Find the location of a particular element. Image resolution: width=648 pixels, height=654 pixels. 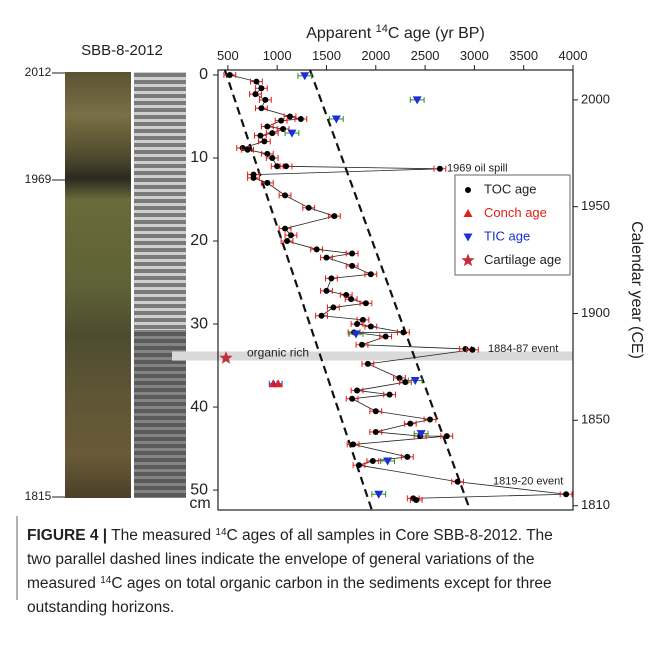

x-tick-label: 3500 is located at coordinates (523, 55).